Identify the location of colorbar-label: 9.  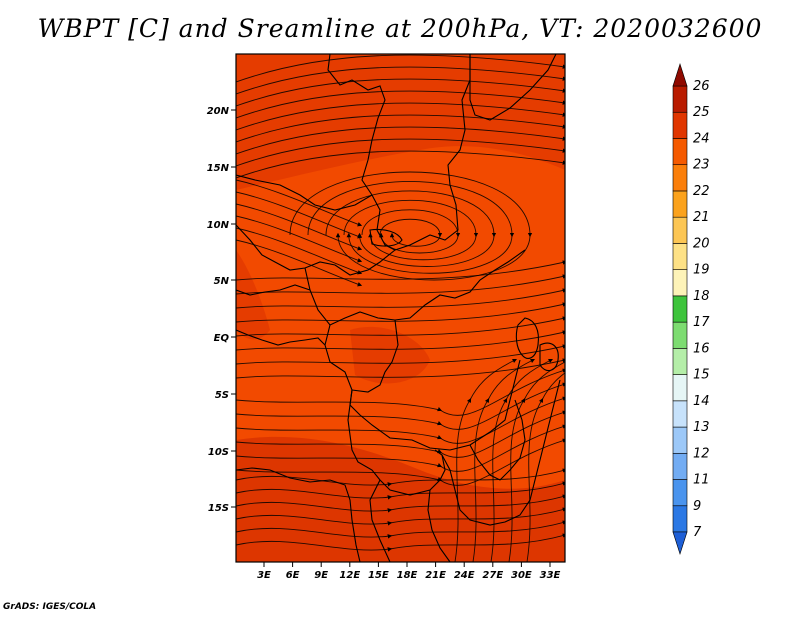
(697, 506).